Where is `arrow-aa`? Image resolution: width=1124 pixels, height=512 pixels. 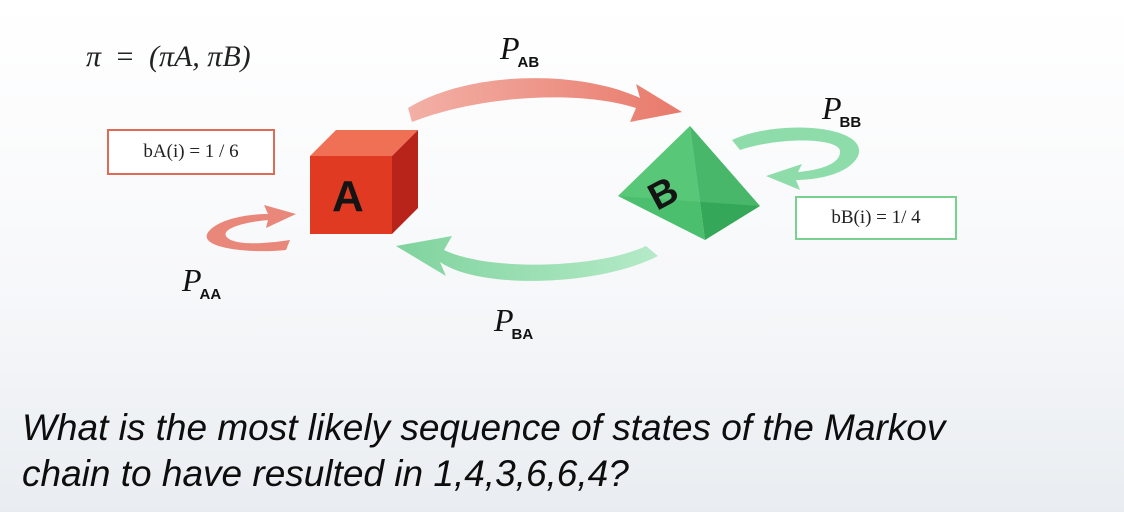
arrow-aa is located at coordinates (251, 228).